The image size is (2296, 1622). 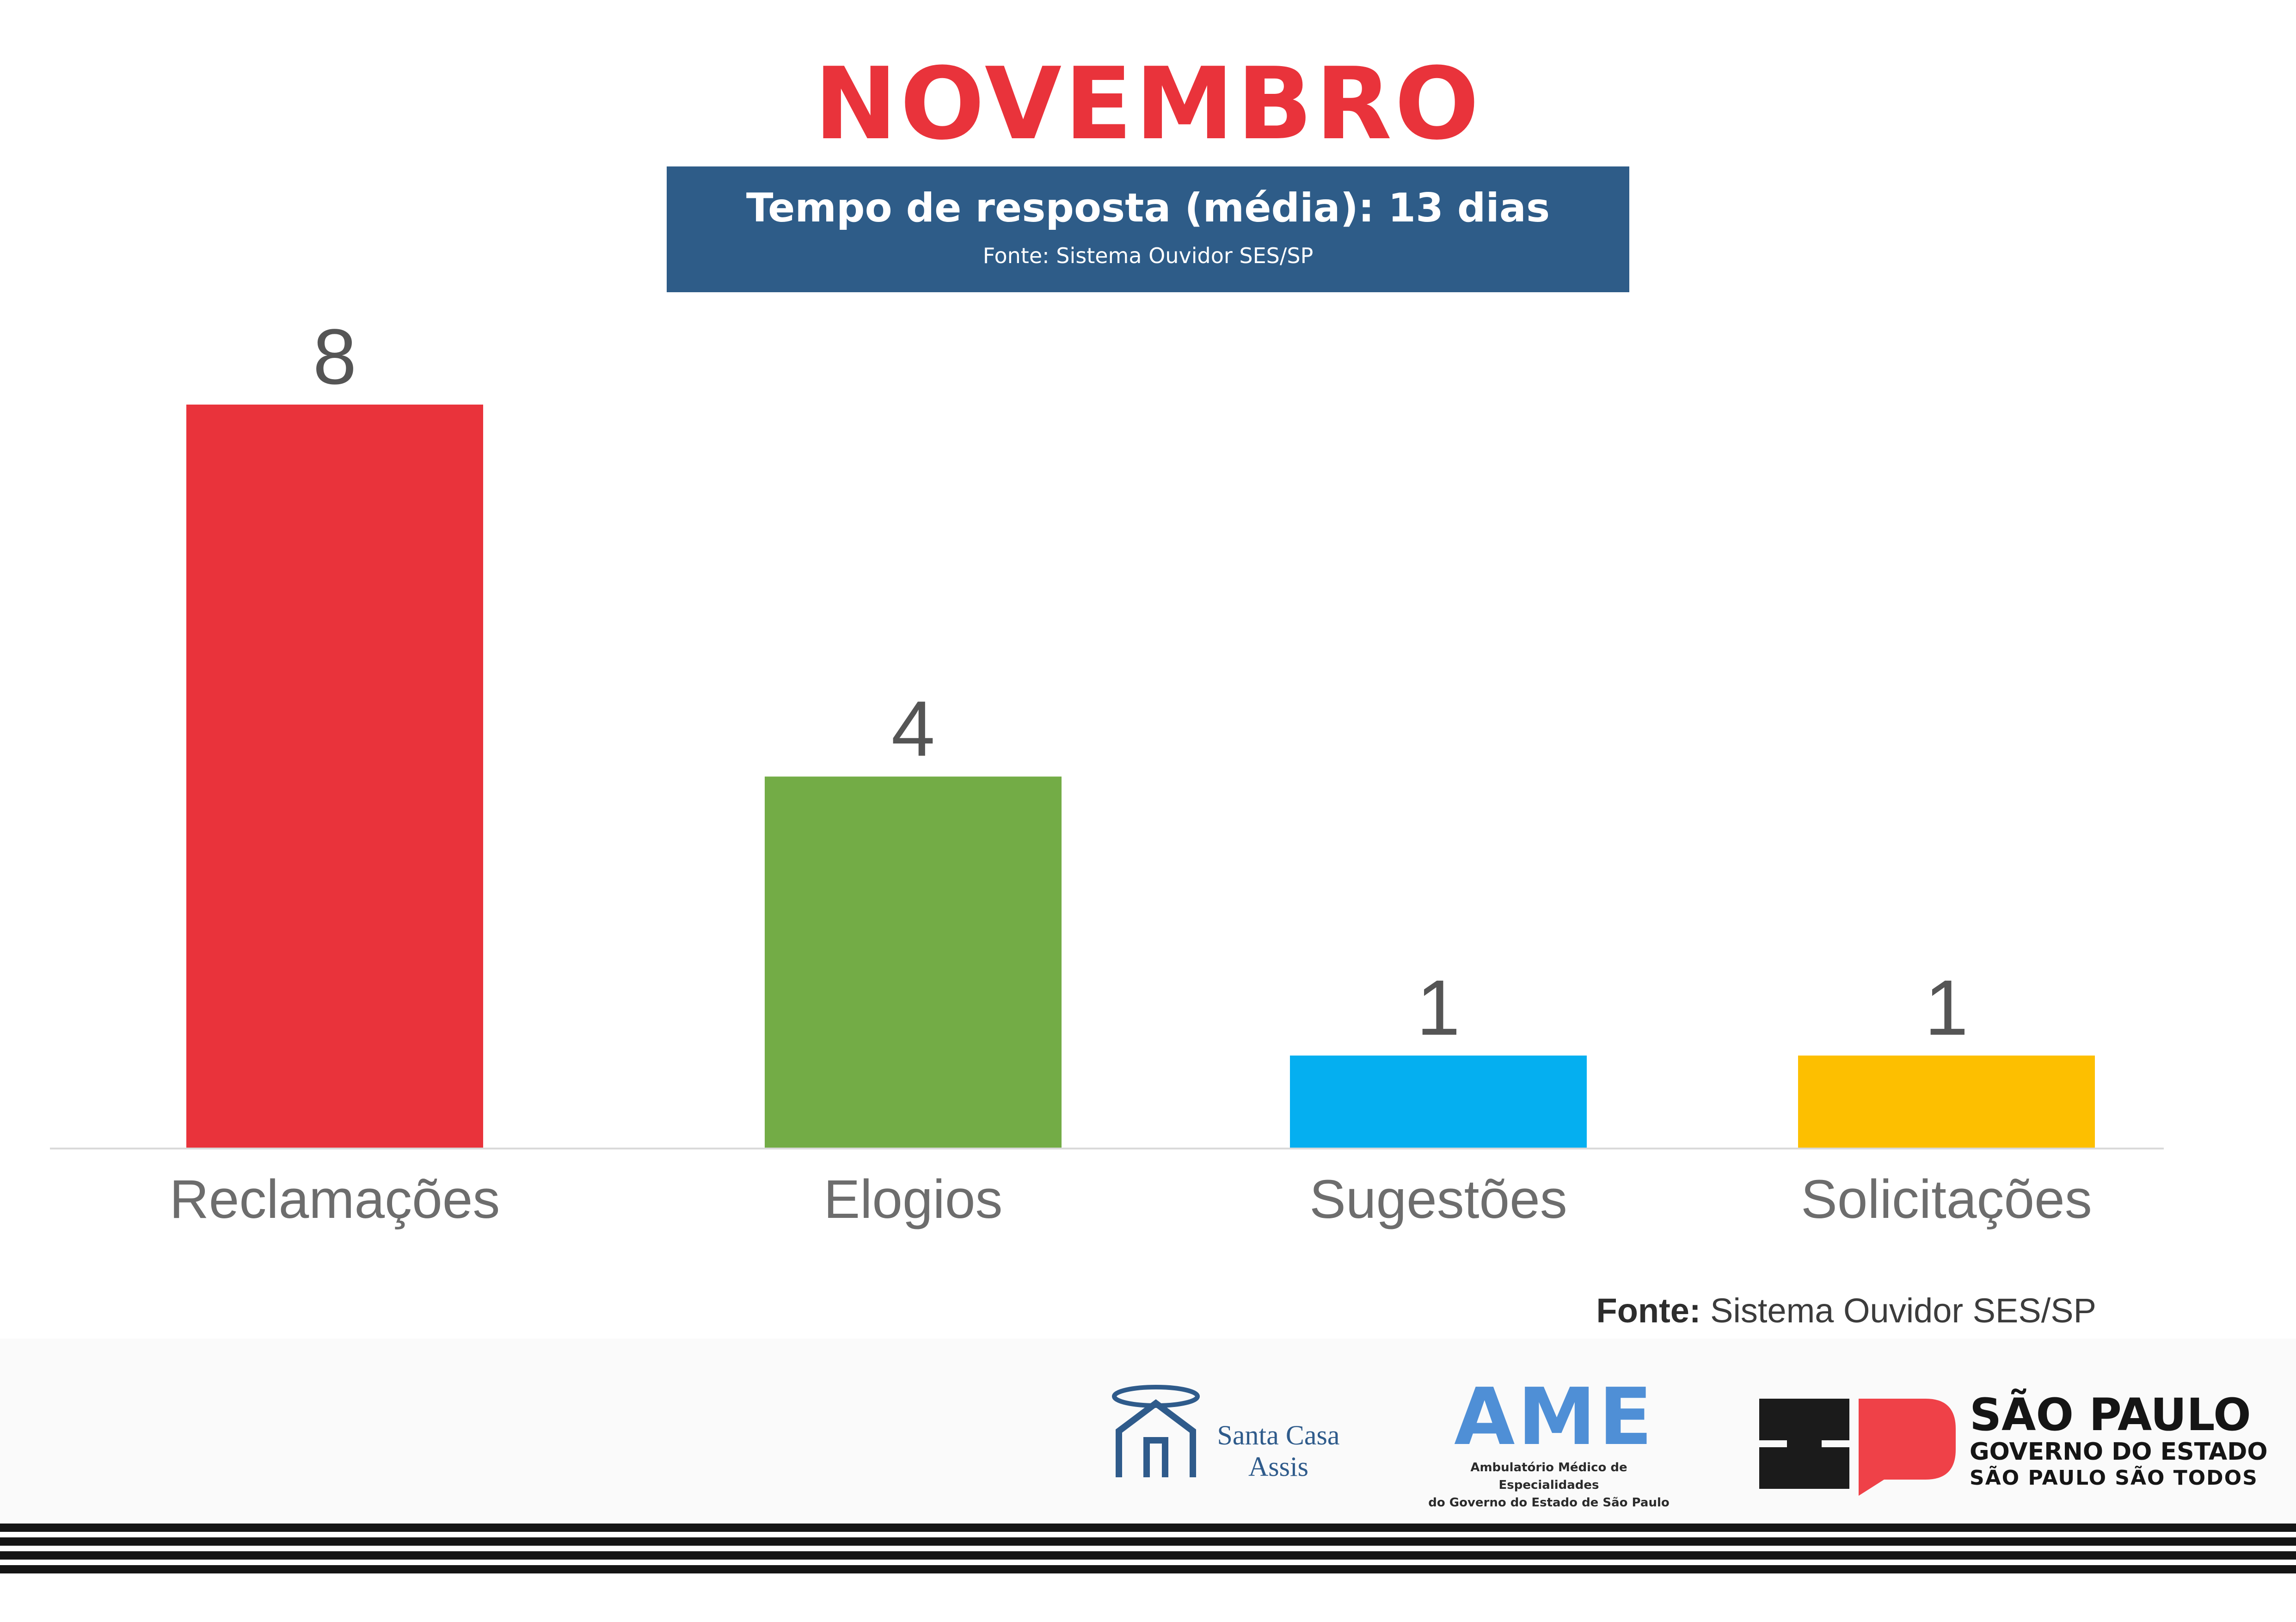 What do you see at coordinates (912, 1199) in the screenshot?
I see `category-label: Elogios` at bounding box center [912, 1199].